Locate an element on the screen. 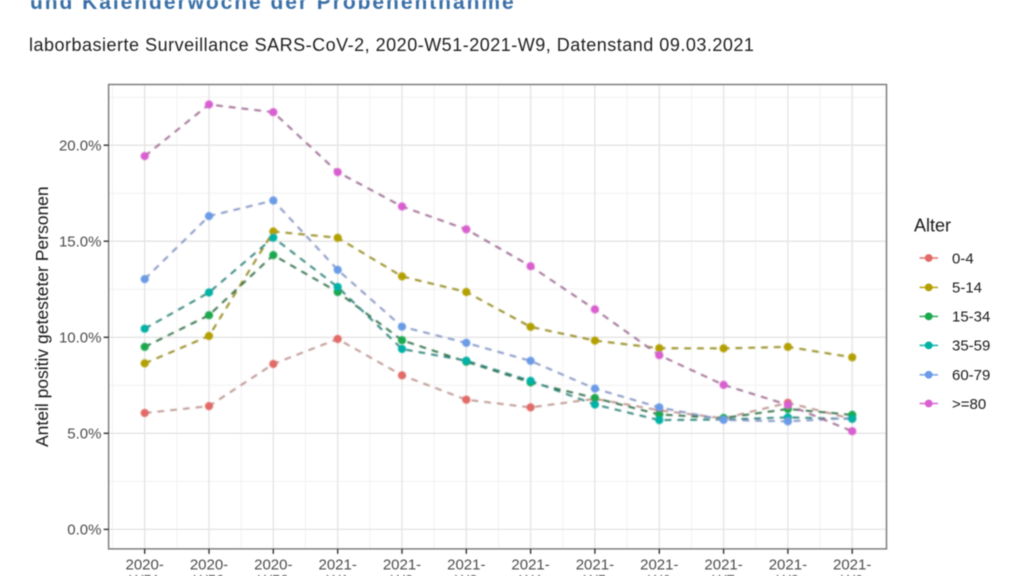 Image resolution: width=1024 pixels, height=576 pixels. svg-text: W52 is located at coordinates (209, 574).